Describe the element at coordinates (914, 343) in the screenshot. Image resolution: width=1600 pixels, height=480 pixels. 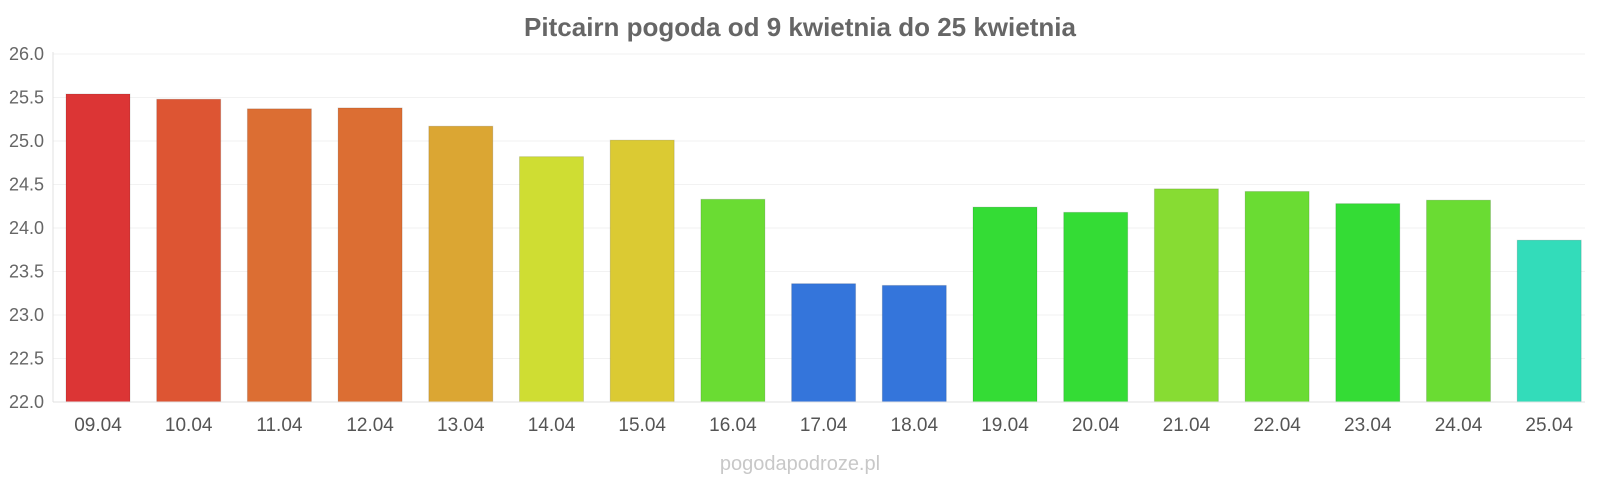
I see `bar-18.04` at that location.